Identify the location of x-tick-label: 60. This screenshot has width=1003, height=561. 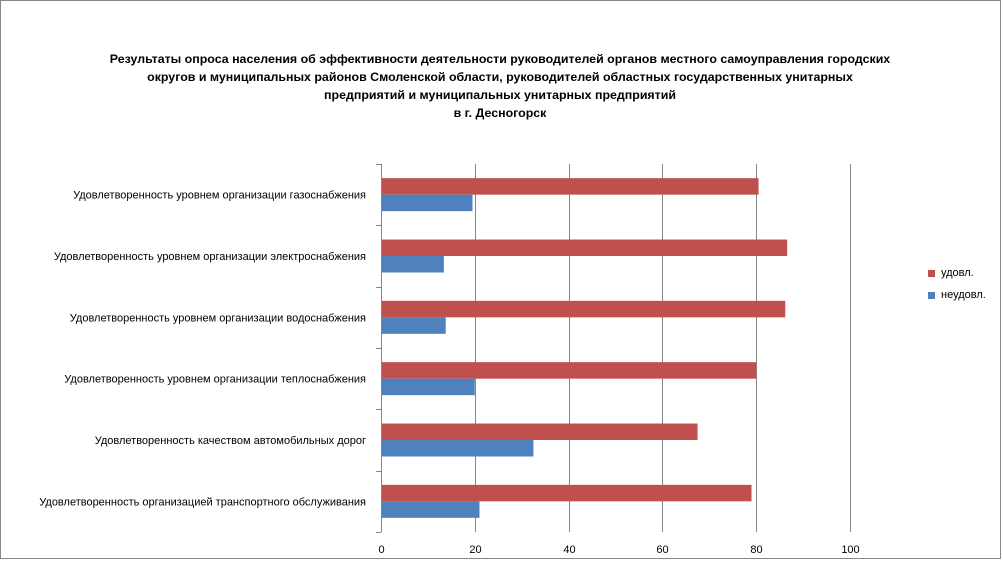
(662, 550).